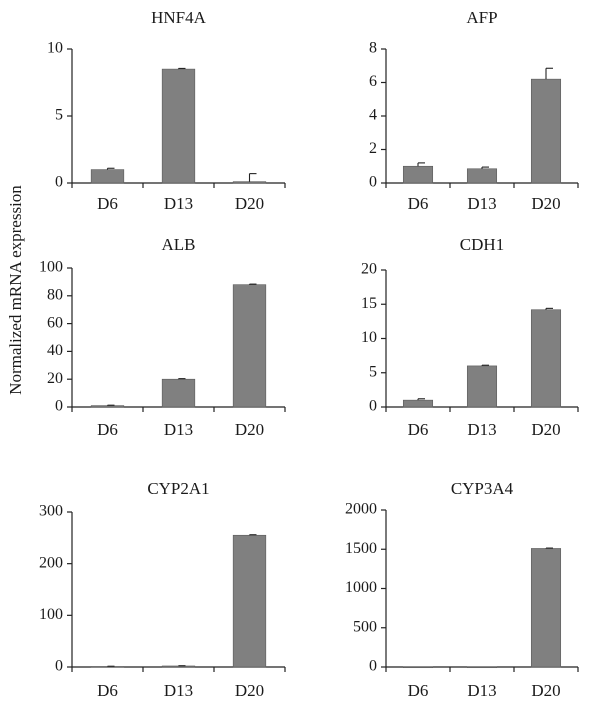 This screenshot has width=600, height=701. I want to click on y-axis-label-text: Normalized mRNA expression, so click(15, 290).